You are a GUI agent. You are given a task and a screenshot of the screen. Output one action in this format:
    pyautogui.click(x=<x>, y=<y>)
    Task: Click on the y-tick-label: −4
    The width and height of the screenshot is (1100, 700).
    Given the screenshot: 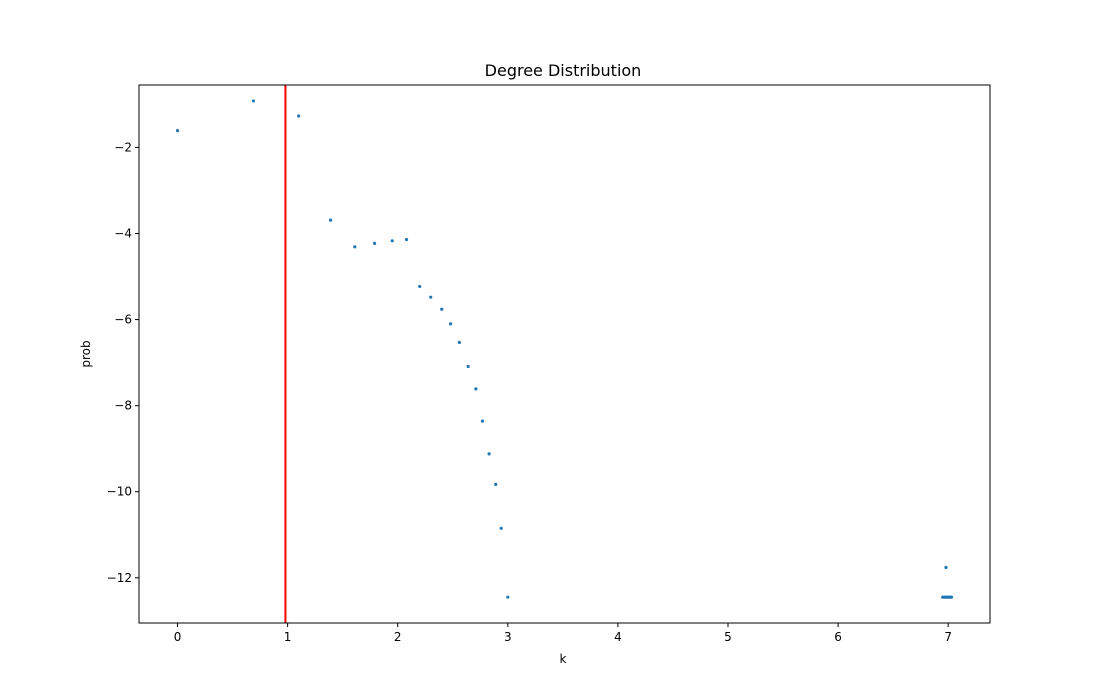 What is the action you would take?
    pyautogui.click(x=123, y=233)
    